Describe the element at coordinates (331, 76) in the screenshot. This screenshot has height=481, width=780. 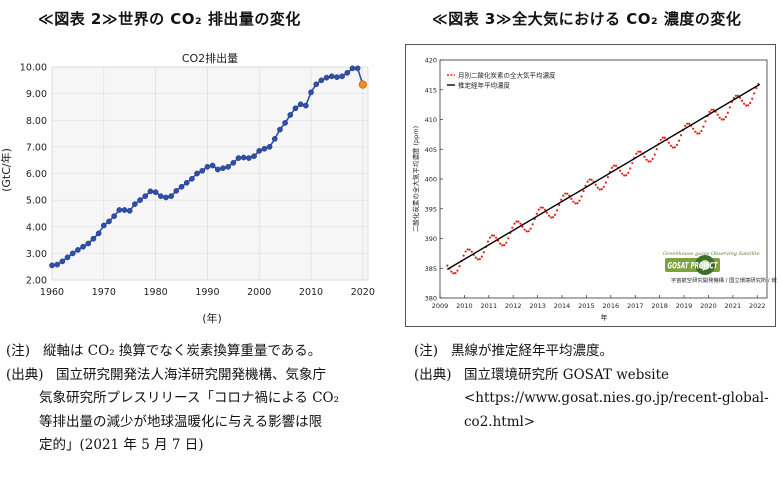
I see `emission-point-2014` at that location.